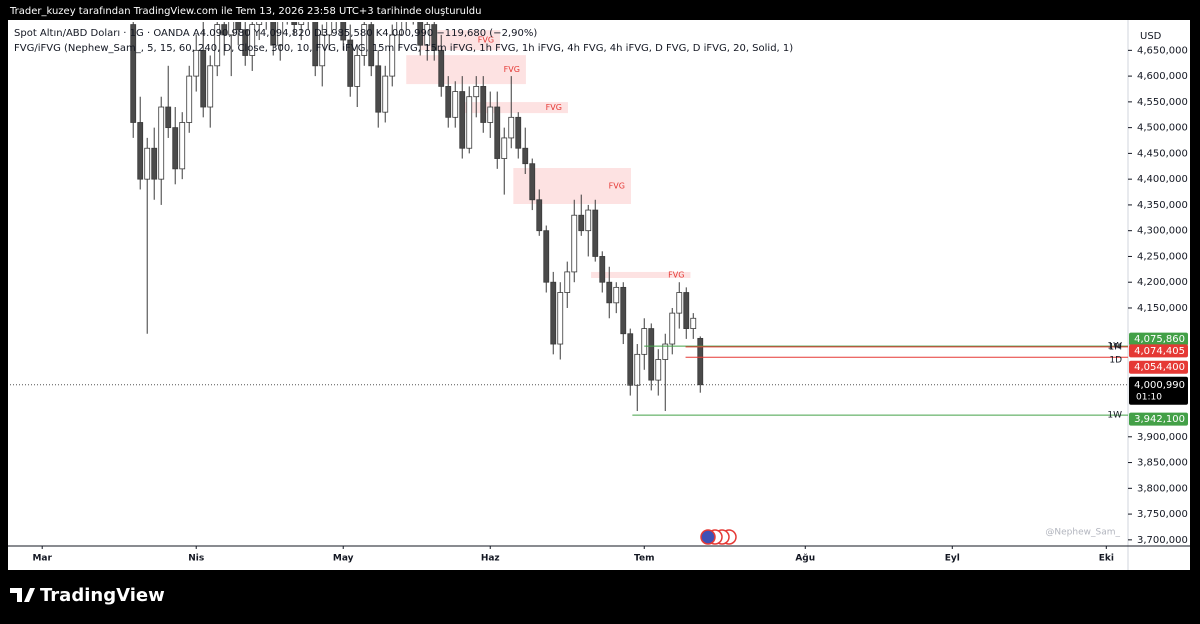 The image size is (1200, 624). Describe the element at coordinates (1162, 540) in the screenshot. I see `y-tick-label: 3,700,000` at that location.